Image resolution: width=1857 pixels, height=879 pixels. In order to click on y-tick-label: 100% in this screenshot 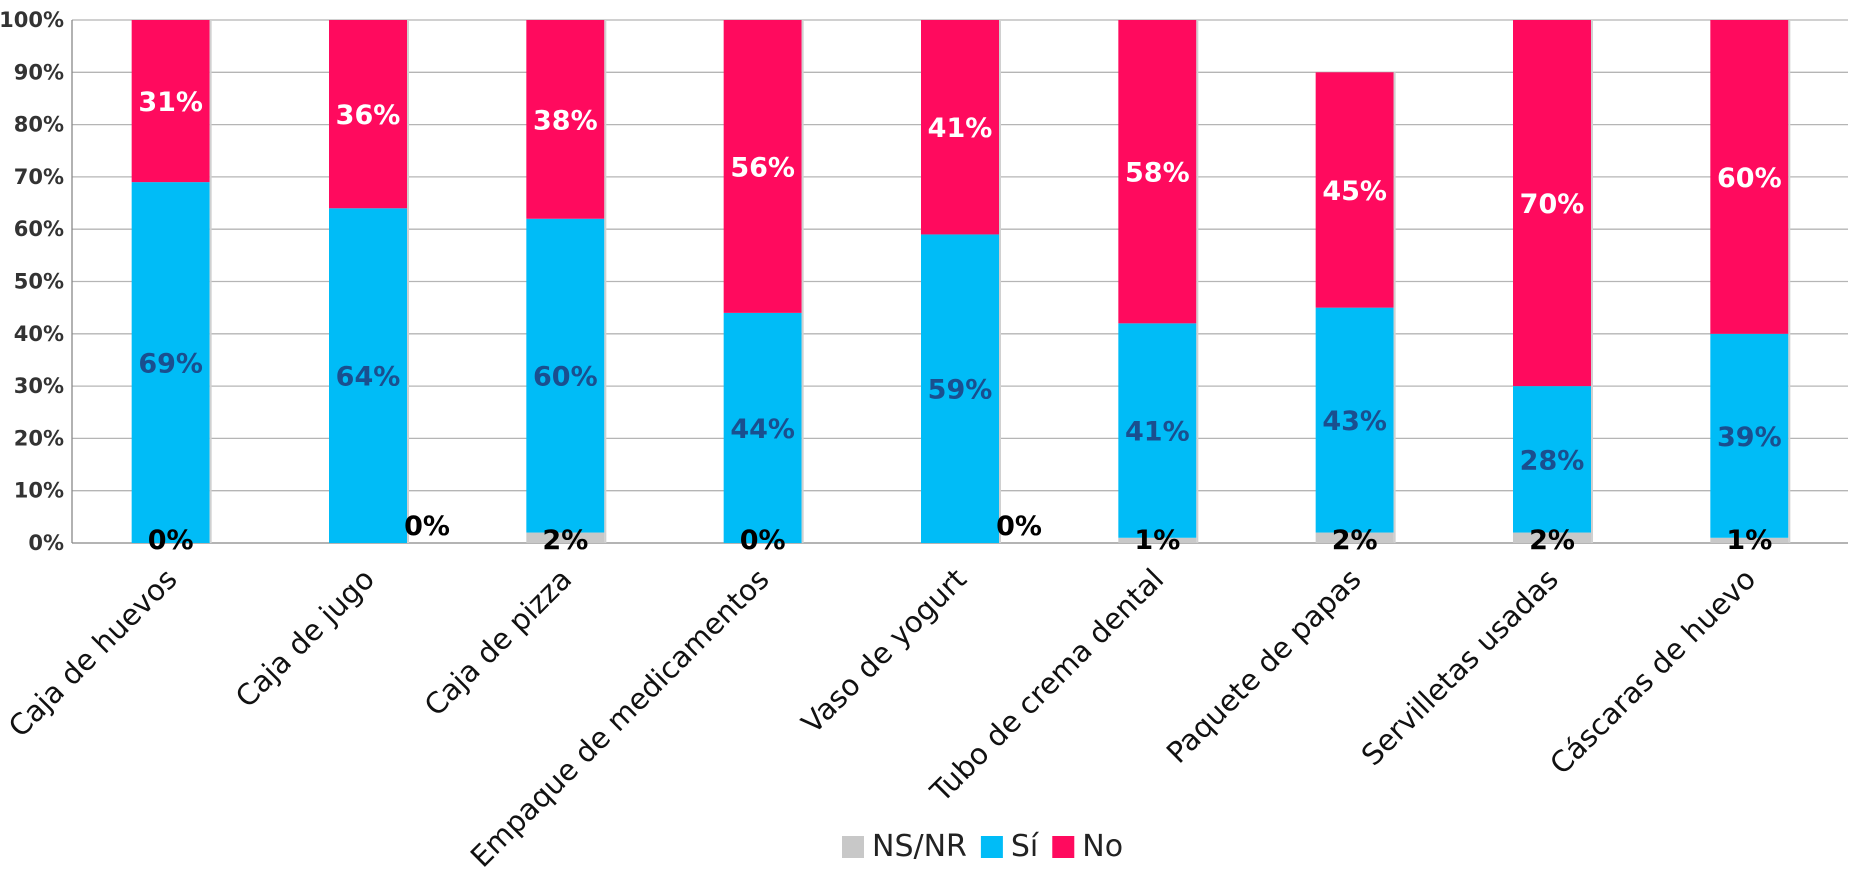, I will do `click(32, 20)`.